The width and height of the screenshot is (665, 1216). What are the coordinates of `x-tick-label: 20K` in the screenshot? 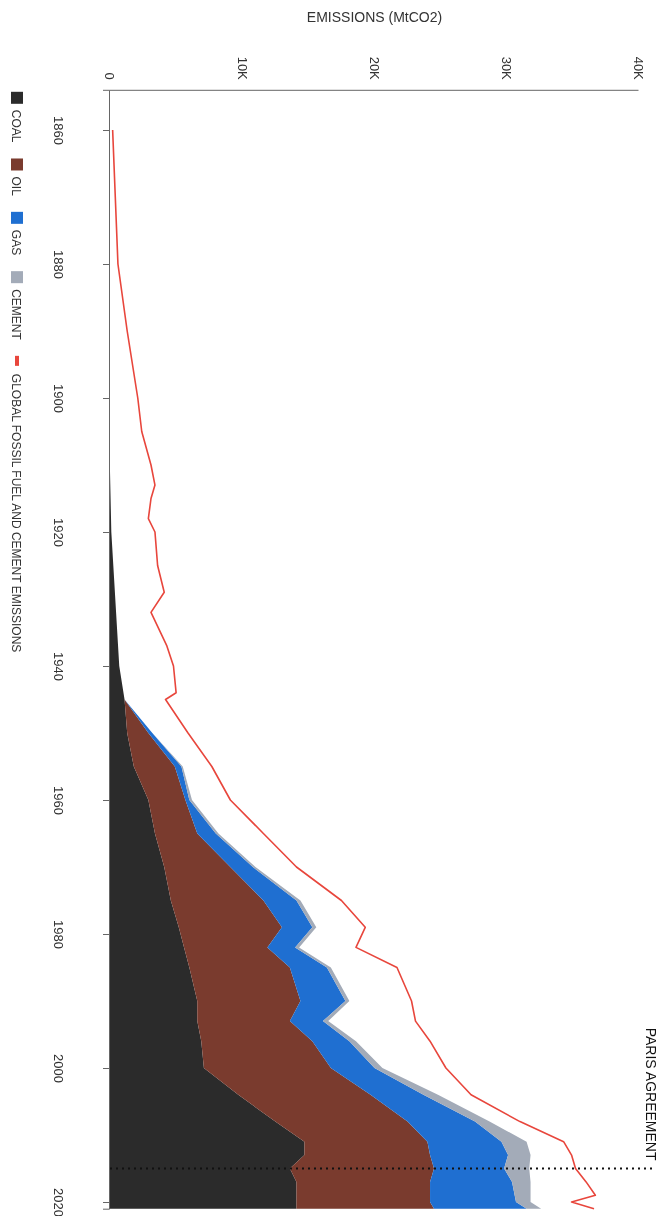 It's located at (374, 68).